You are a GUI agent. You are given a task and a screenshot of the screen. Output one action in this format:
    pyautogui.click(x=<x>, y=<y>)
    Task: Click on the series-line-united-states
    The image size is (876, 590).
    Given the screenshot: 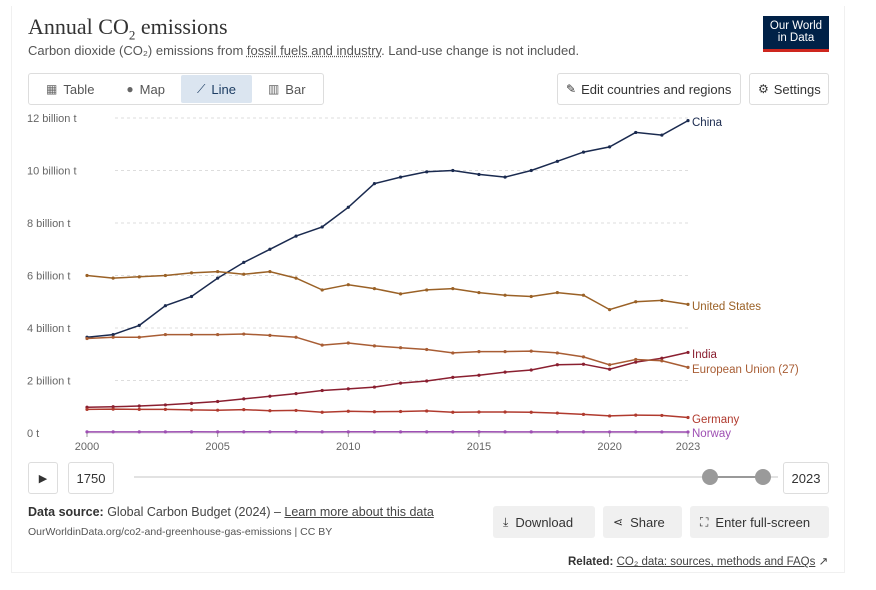 What is the action you would take?
    pyautogui.click(x=387, y=290)
    